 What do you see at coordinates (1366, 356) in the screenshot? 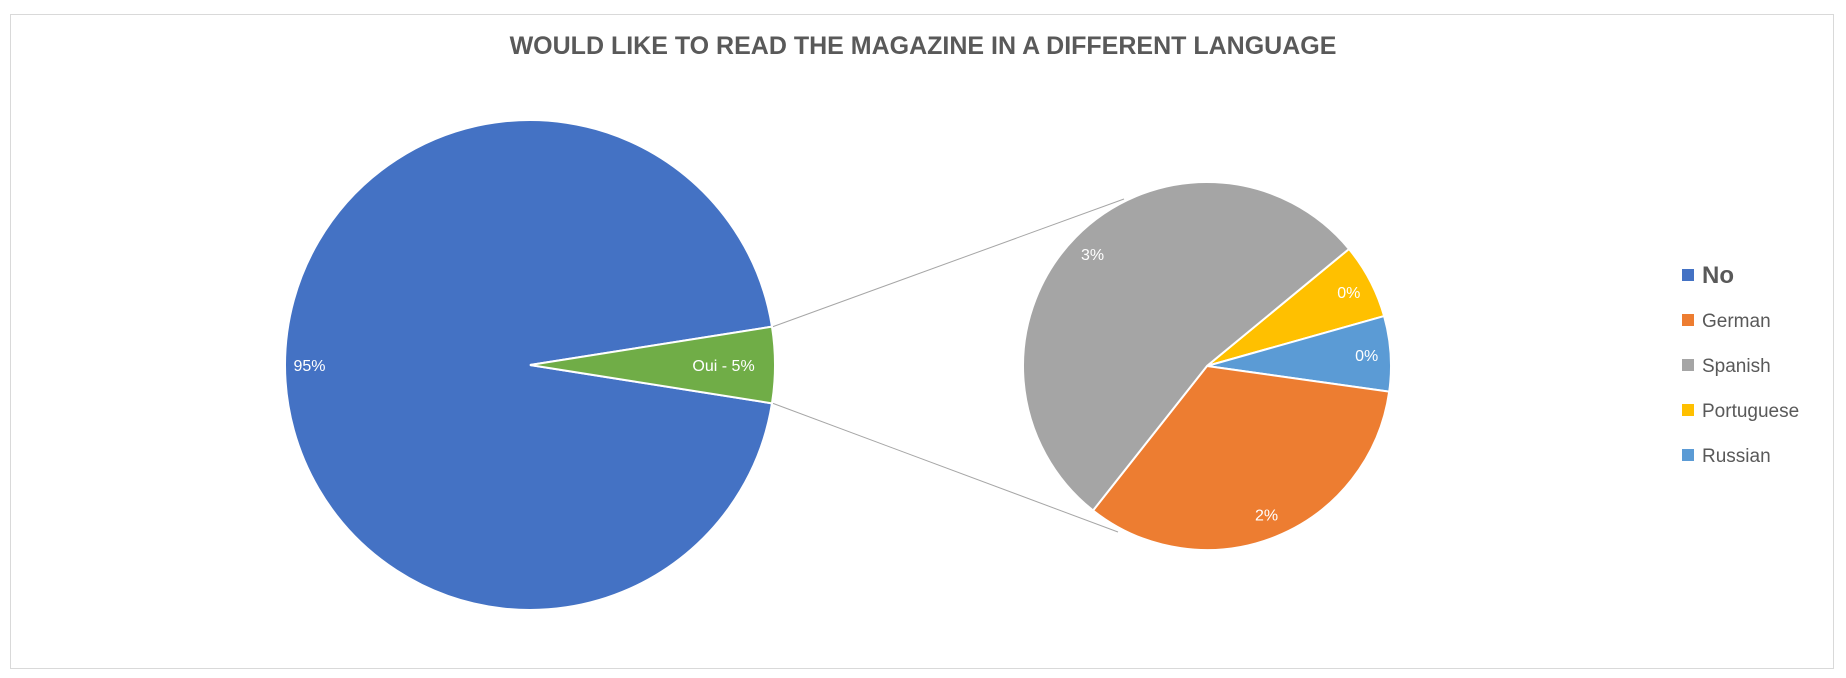
I see `secondary-data-label-russian: 0%` at bounding box center [1366, 356].